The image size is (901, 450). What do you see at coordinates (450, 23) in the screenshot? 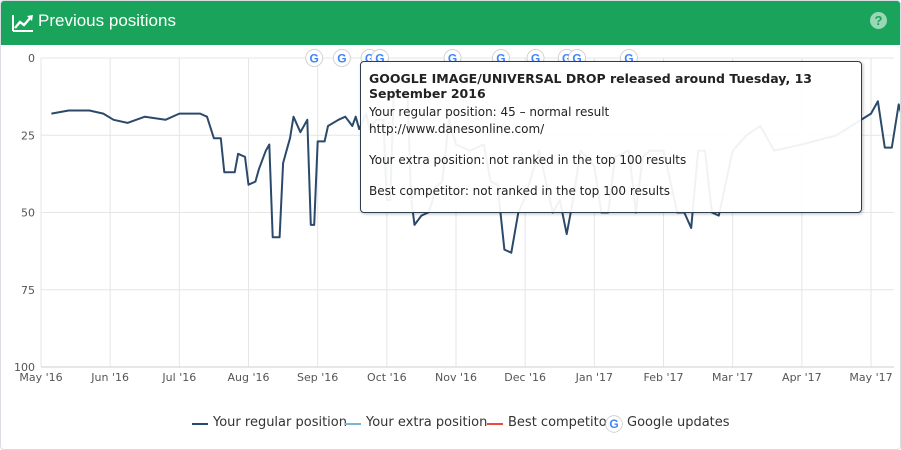
I see `panel-header: Previous positions ?` at bounding box center [450, 23].